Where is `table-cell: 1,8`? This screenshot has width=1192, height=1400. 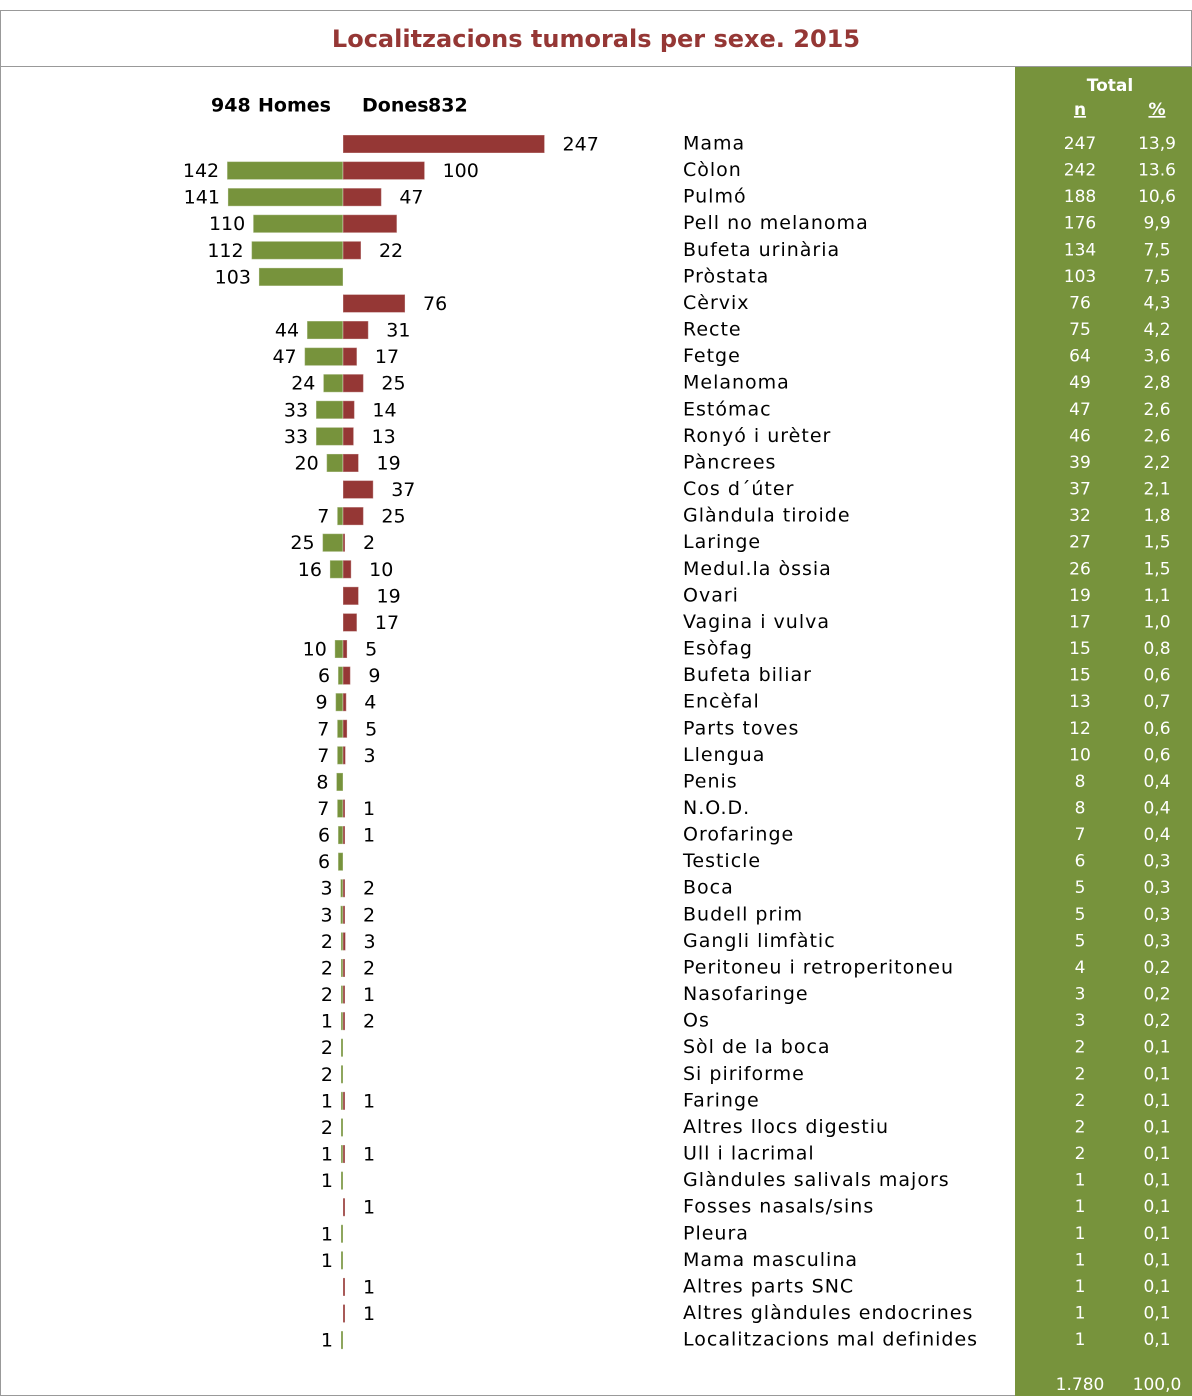
table-cell: 1,8 is located at coordinates (1156, 516).